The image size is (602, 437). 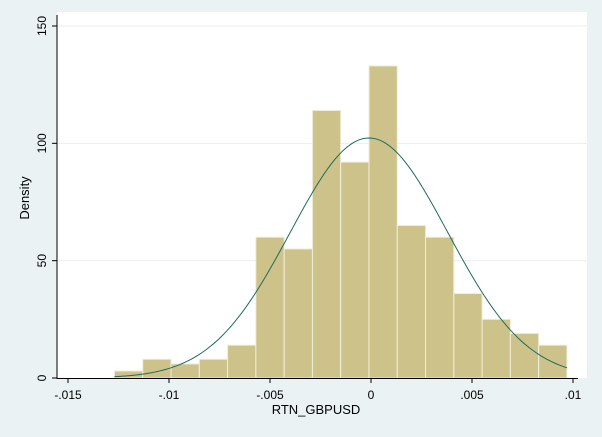 I want to click on x-axis-title: RTN_GBPUSD, so click(x=316, y=409).